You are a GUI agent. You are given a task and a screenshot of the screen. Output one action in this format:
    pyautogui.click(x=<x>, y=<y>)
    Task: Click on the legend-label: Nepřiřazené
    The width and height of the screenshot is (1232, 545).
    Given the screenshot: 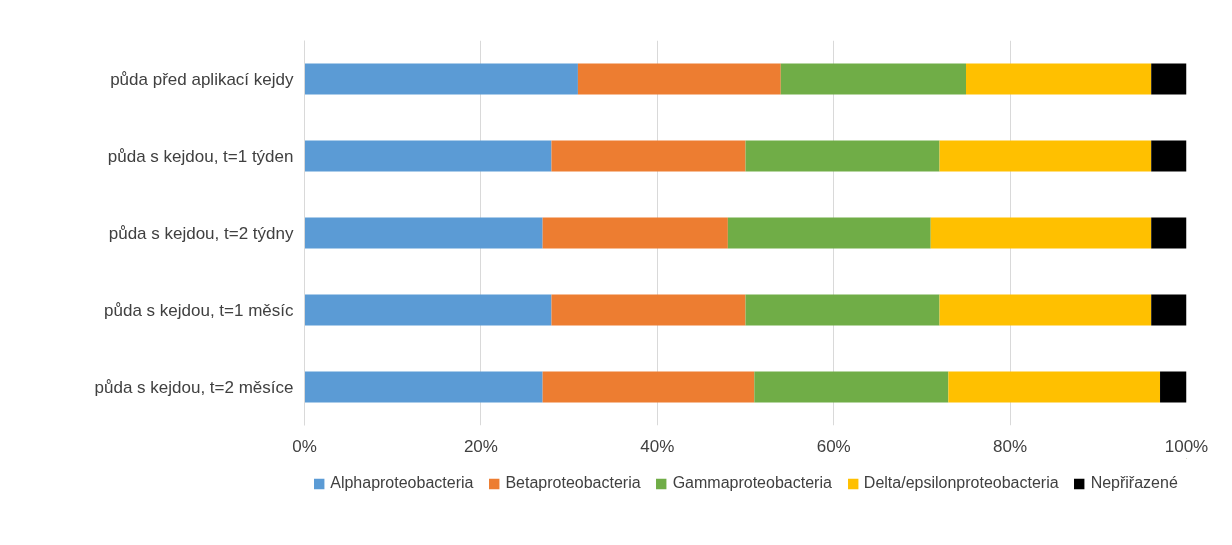 What is the action you would take?
    pyautogui.click(x=1134, y=483)
    